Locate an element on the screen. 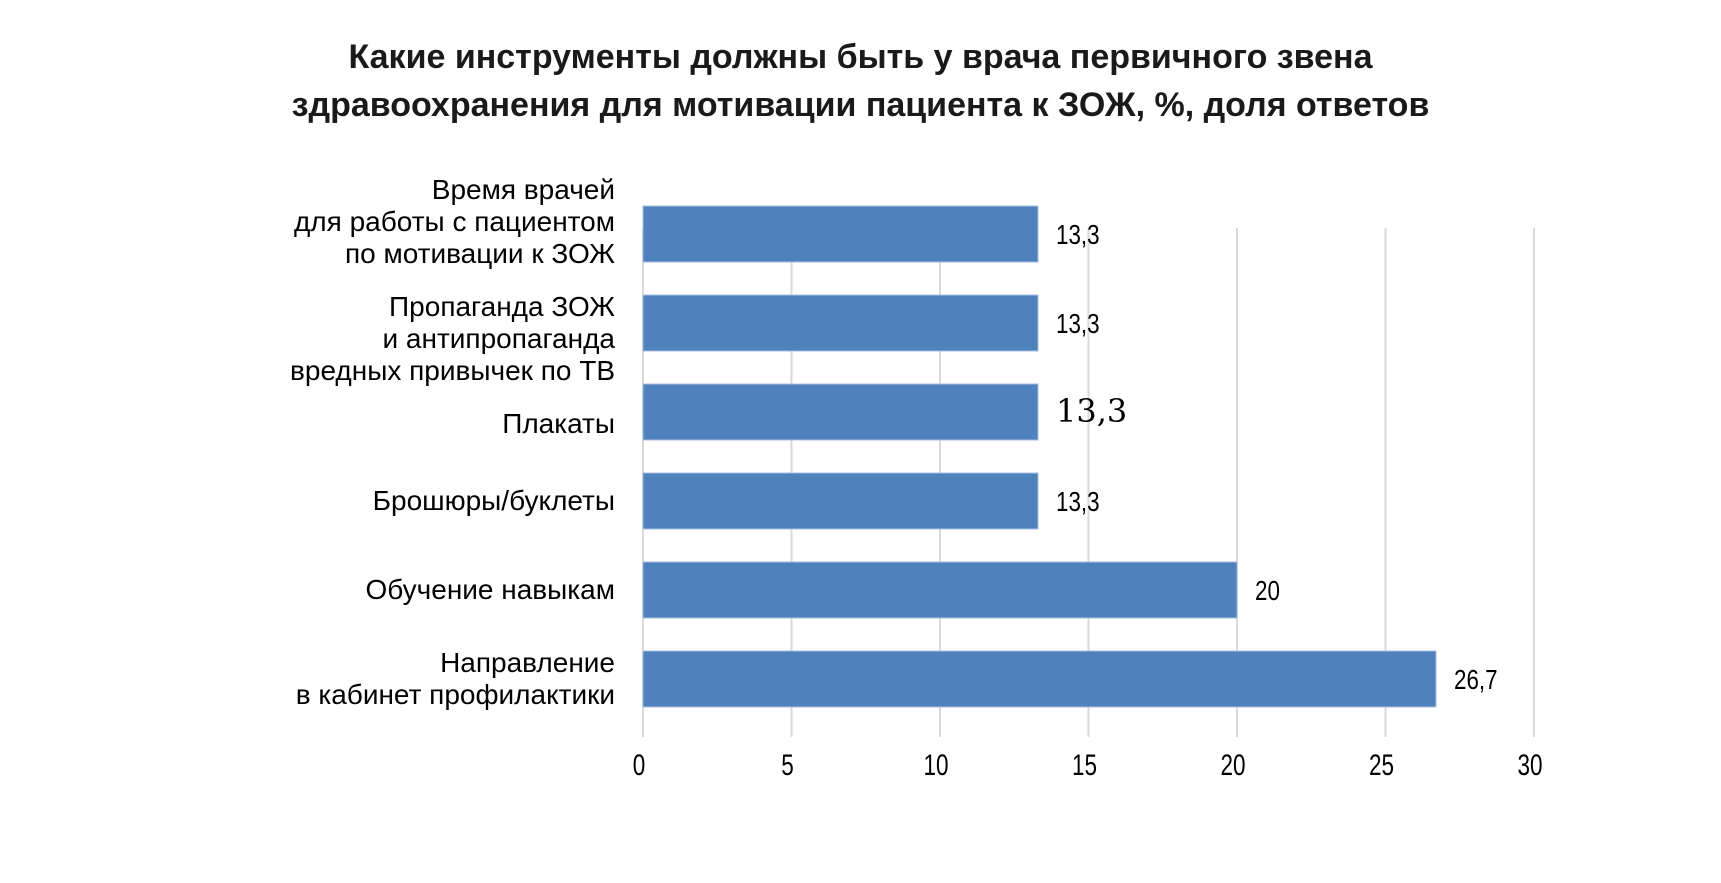  x-tick-label: 30 is located at coordinates (1529, 765).